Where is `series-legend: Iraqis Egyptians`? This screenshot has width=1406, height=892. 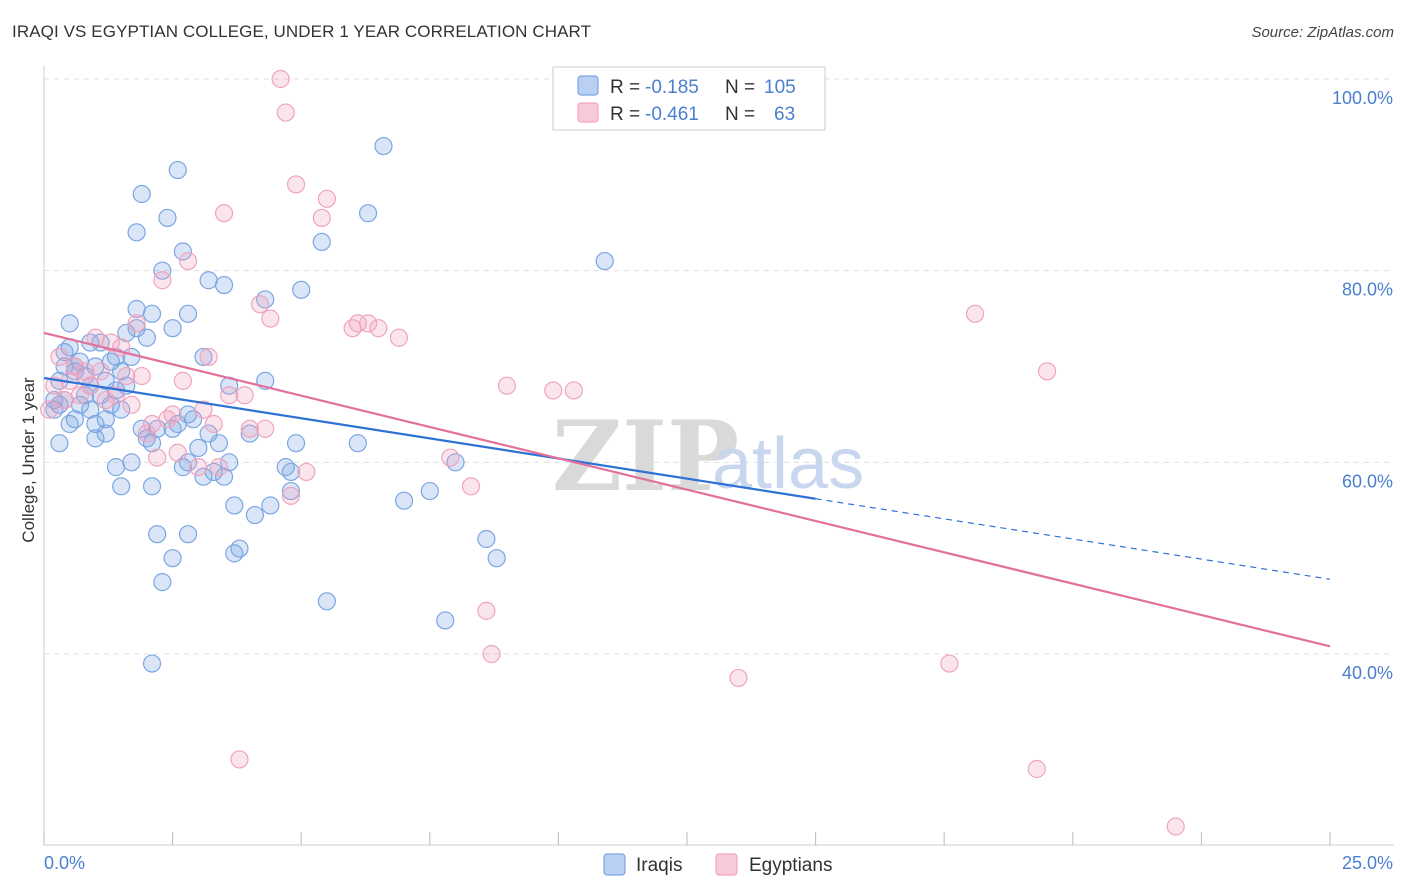
series-legend: Iraqis Egyptians is located at coordinates (717, 864).